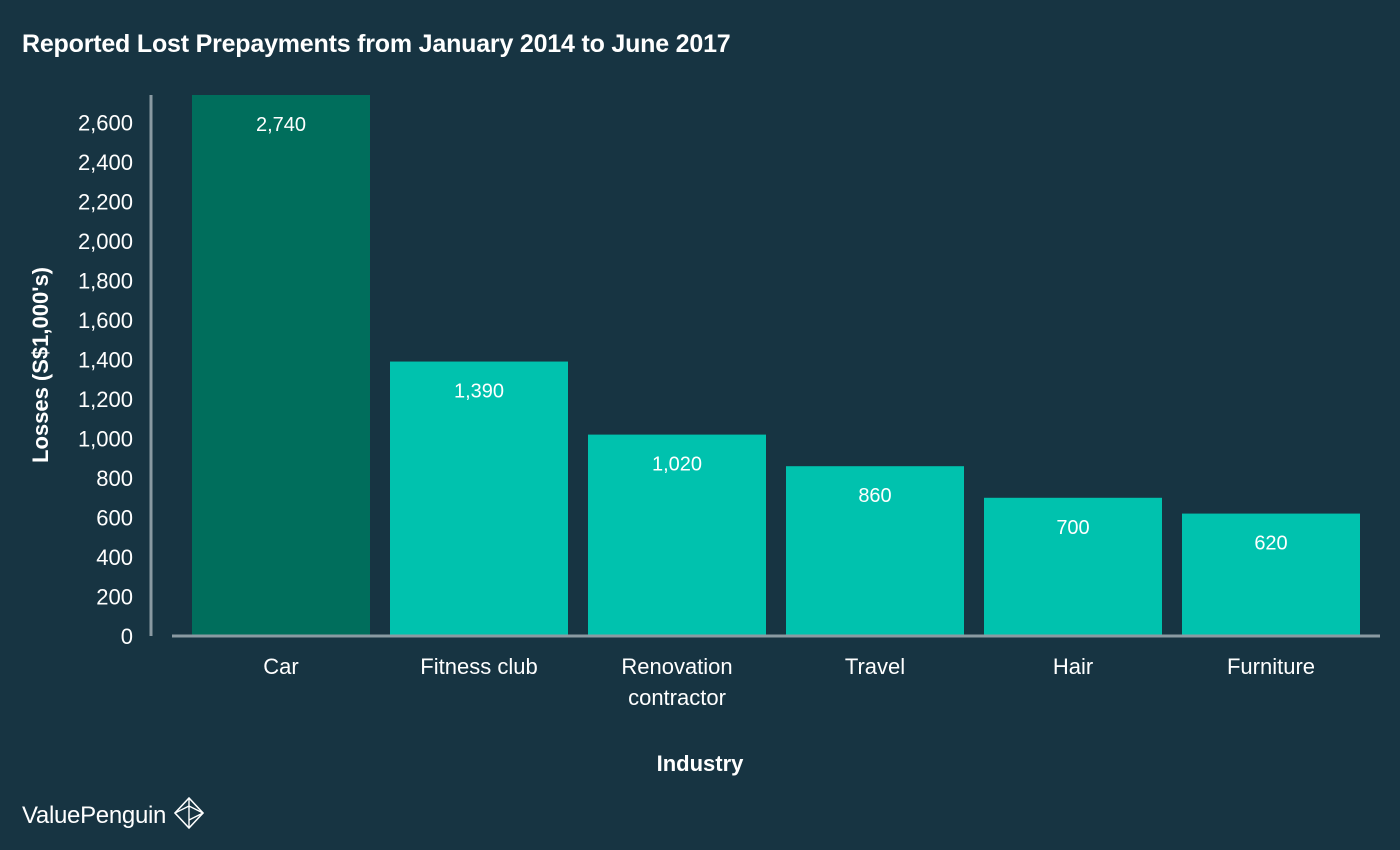 This screenshot has height=850, width=1400. I want to click on bar-travel, so click(875, 551).